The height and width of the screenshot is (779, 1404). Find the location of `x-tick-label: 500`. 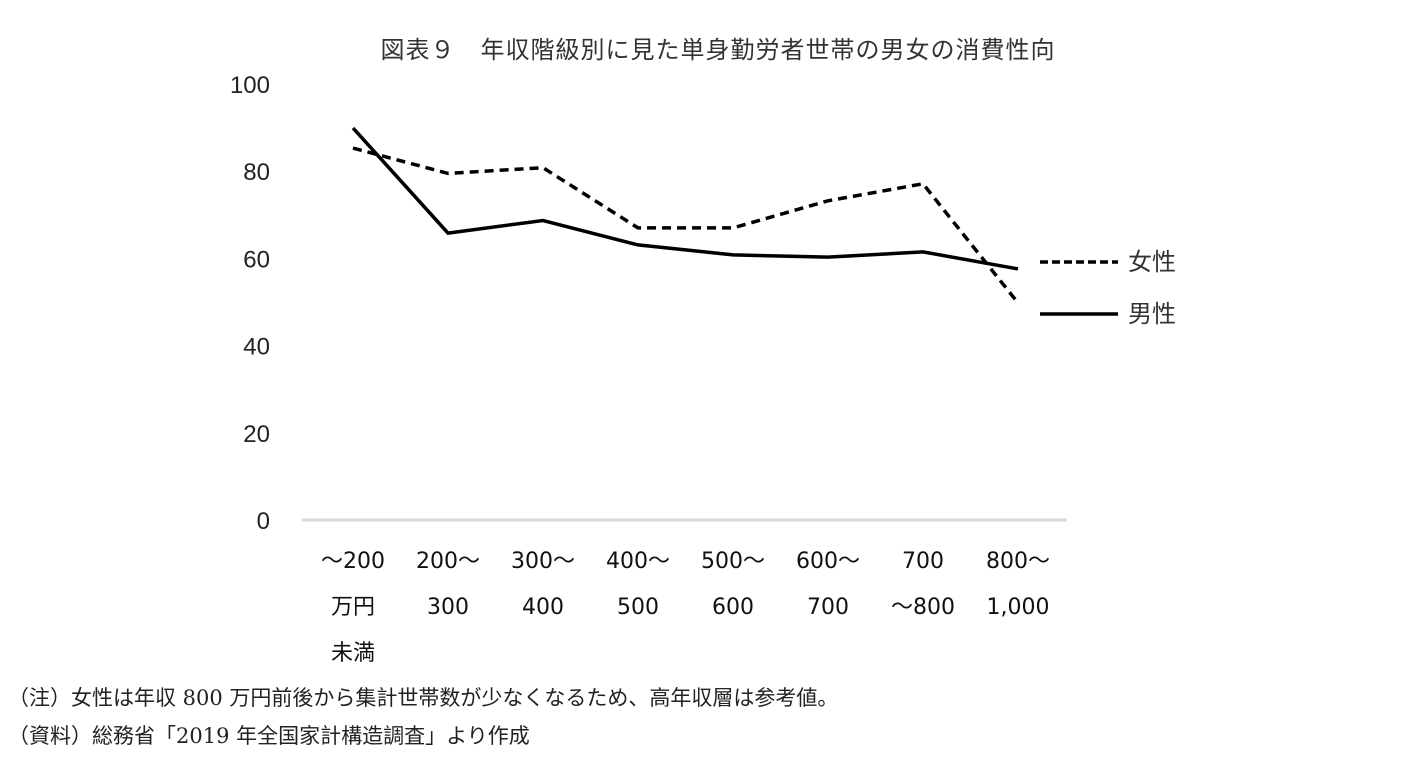

x-tick-label: 500 is located at coordinates (638, 607).